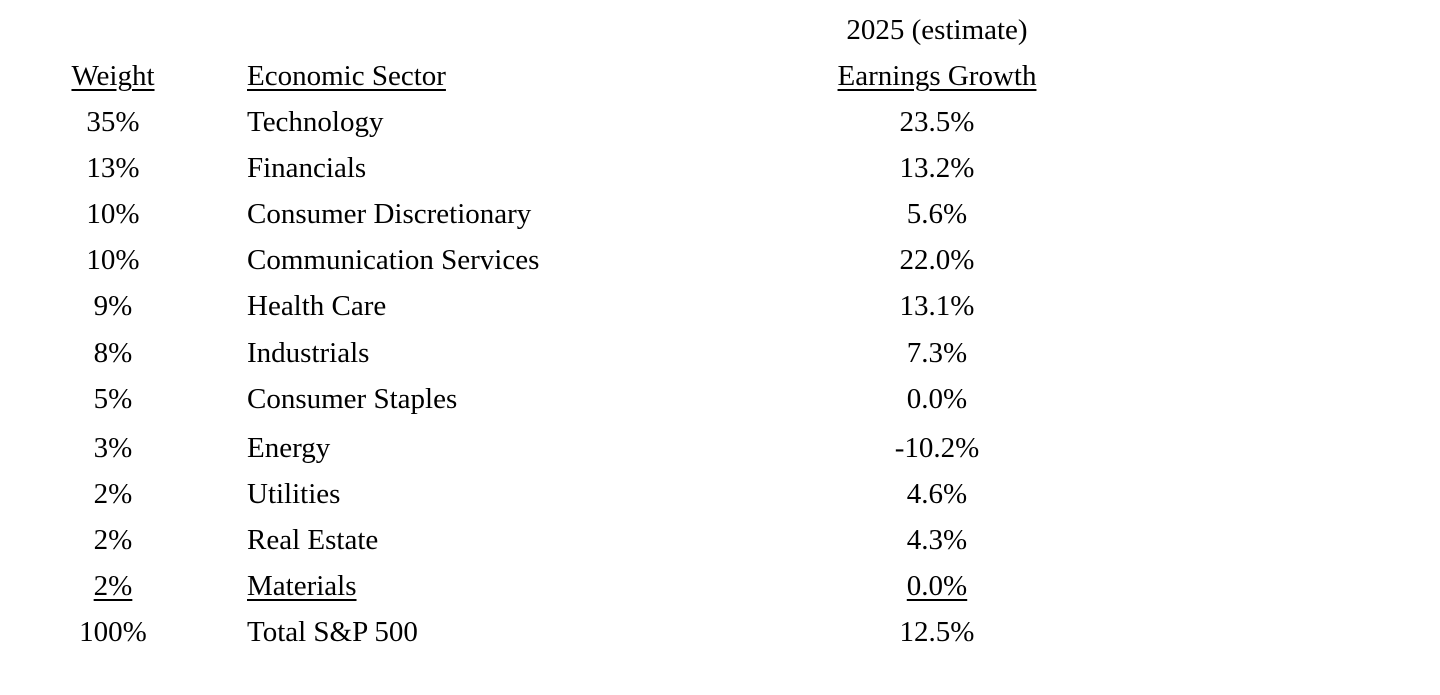  Describe the element at coordinates (937, 122) in the screenshot. I see `growth-cell: 23.5%` at that location.